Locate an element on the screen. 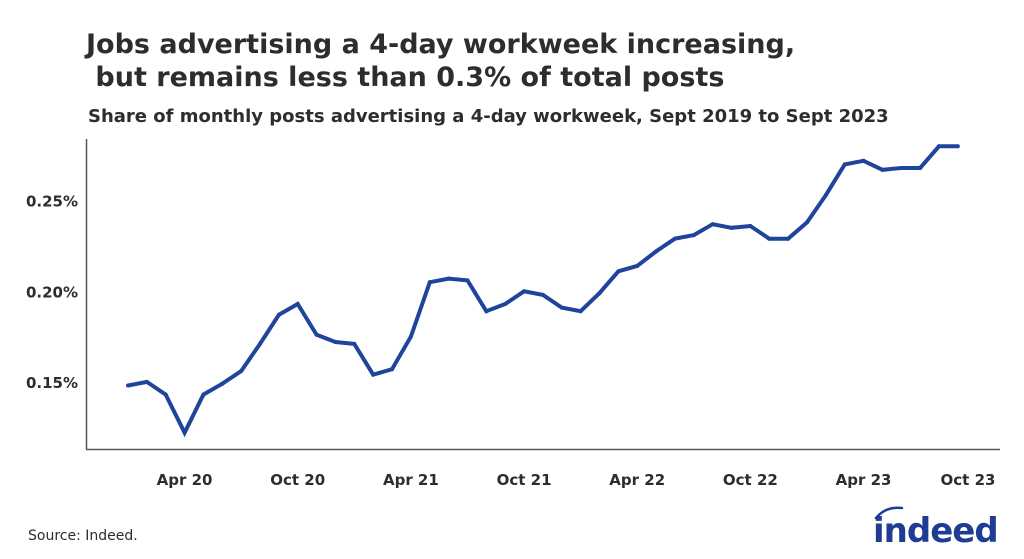  y-tick-label: 0.20% is located at coordinates (52, 292).